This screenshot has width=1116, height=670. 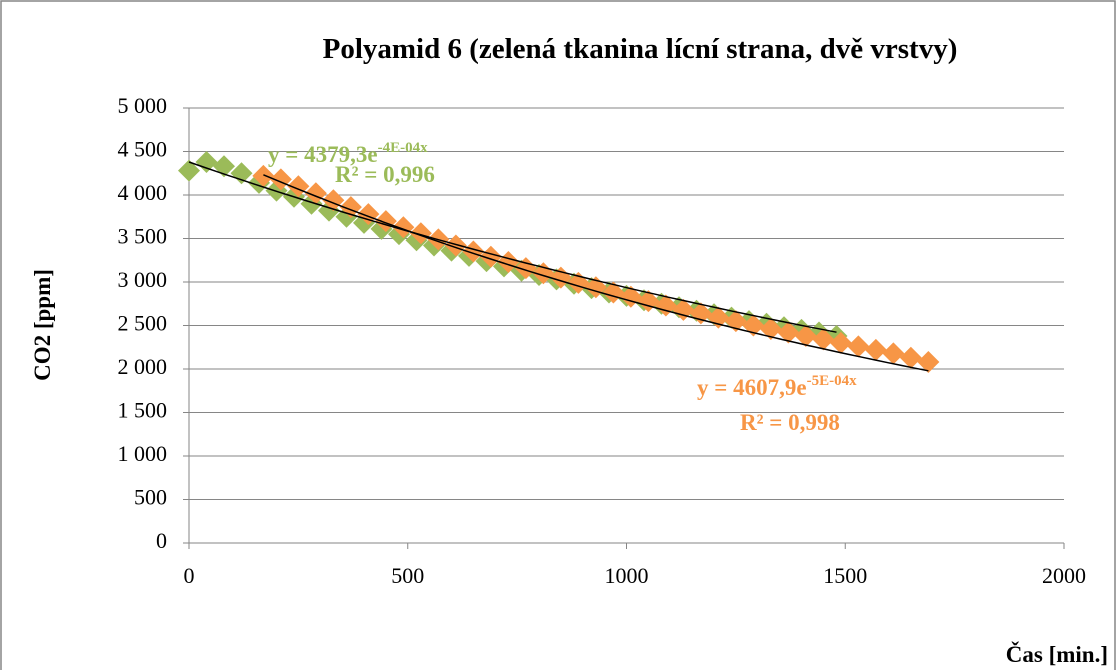 I want to click on equation-base: y = 4607,9e, so click(x=752, y=387).